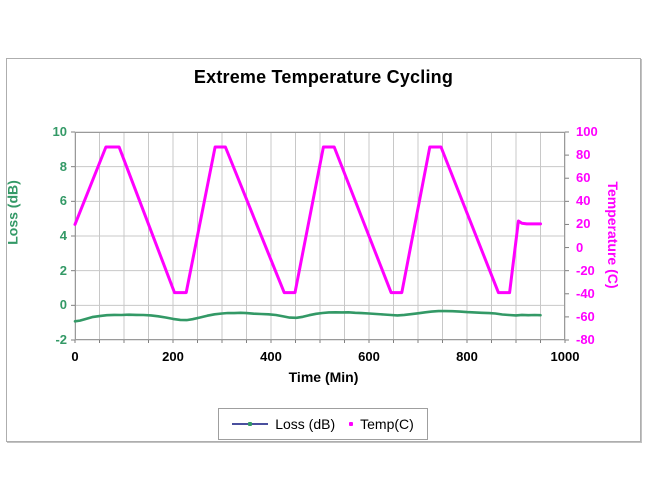  What do you see at coordinates (61, 339) in the screenshot?
I see `y-left-tick-label: -2` at bounding box center [61, 339].